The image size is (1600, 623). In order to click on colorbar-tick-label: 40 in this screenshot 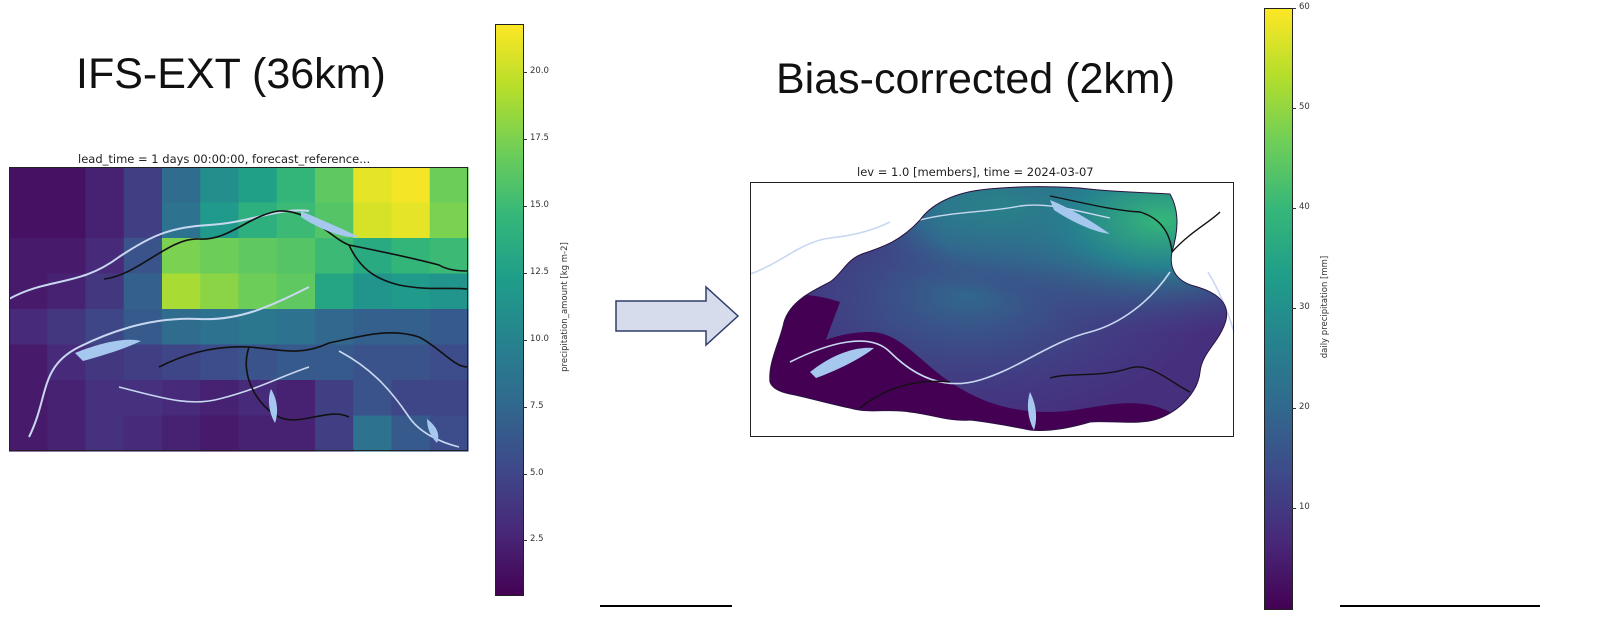, I will do `click(1304, 207)`.